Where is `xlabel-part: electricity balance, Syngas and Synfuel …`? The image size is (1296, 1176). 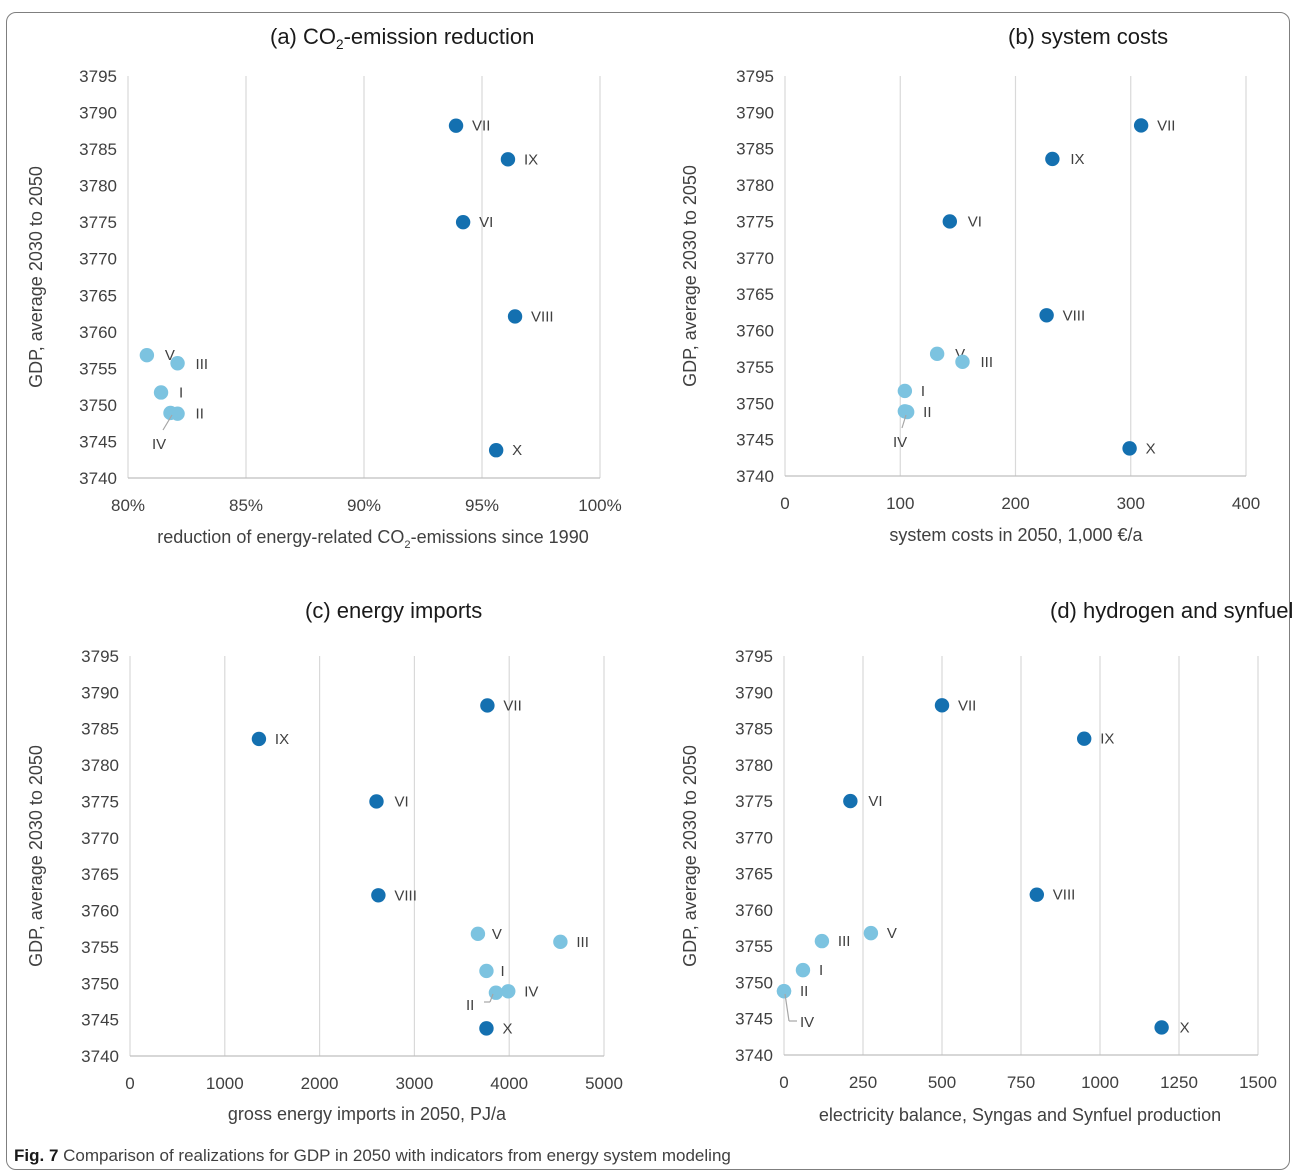 xlabel-part: electricity balance, Syngas and Synfuel … is located at coordinates (1020, 1115).